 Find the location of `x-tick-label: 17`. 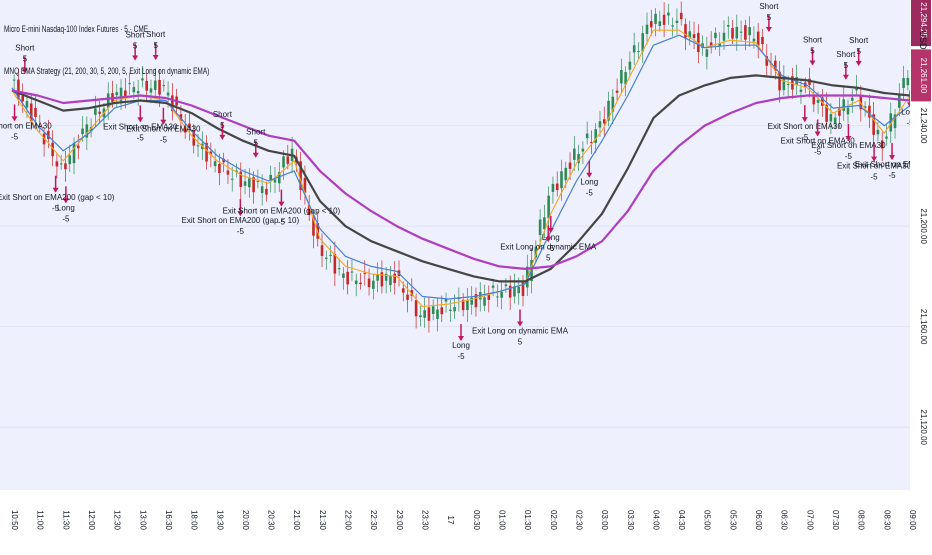

x-tick-label: 17 is located at coordinates (450, 520).